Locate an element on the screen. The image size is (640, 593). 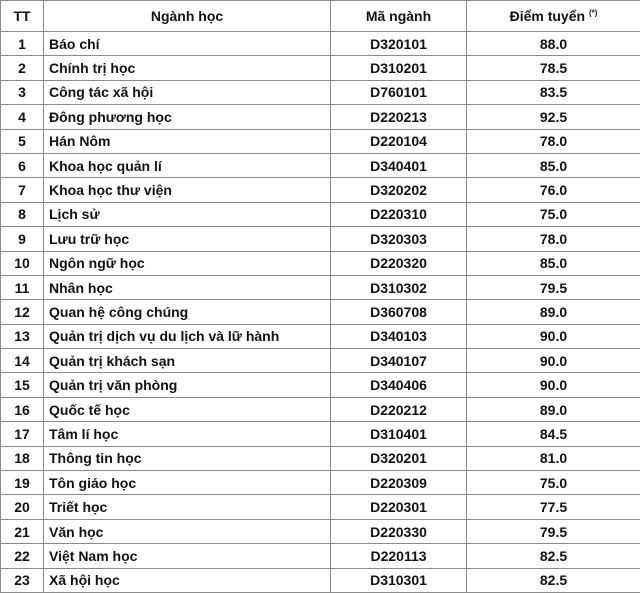
row-number: 12 is located at coordinates (22, 312).